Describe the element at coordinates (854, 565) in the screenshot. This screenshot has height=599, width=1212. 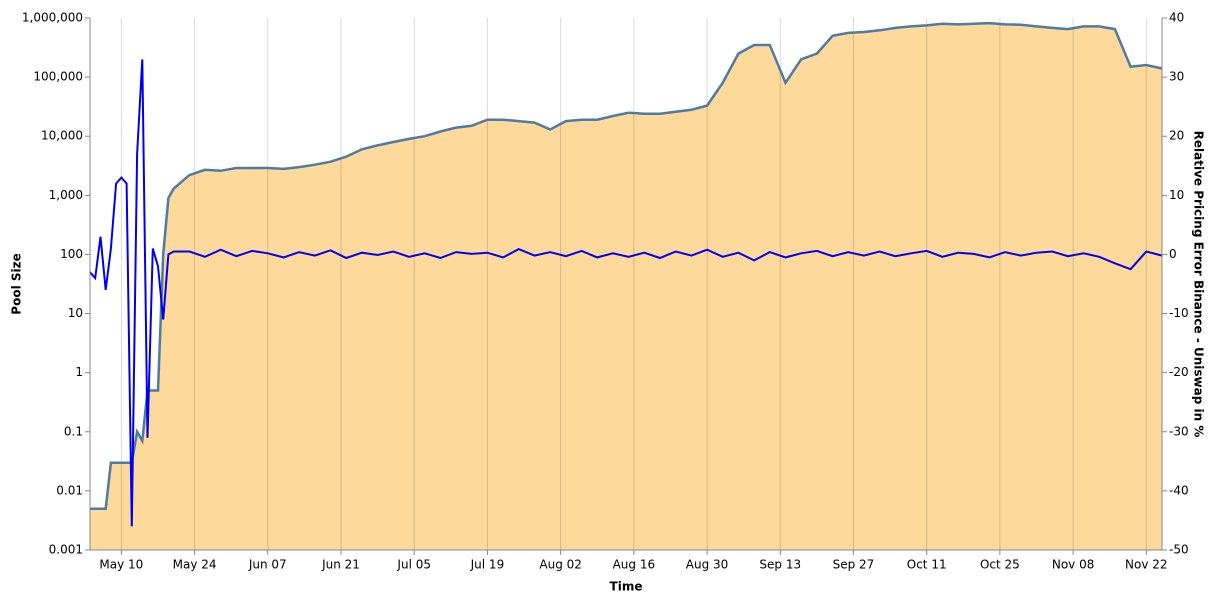
I see `x-tick-label: Sep 27` at that location.